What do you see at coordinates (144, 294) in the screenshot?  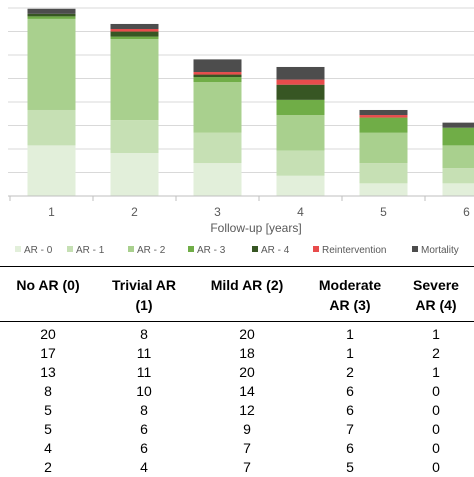 I see `table-header: Trivial AR (1)` at bounding box center [144, 294].